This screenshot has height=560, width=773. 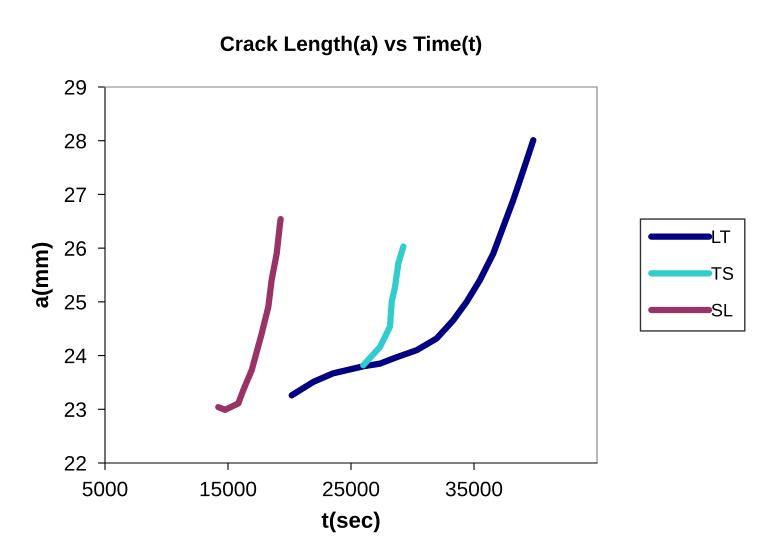 What do you see at coordinates (228, 489) in the screenshot?
I see `x-tick-label: 15000` at bounding box center [228, 489].